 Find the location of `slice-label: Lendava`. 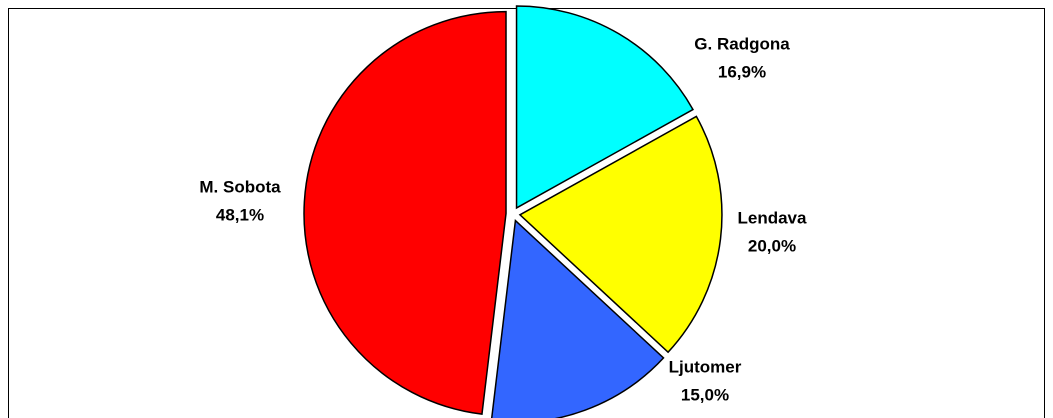

slice-label: Lendava is located at coordinates (773, 217).